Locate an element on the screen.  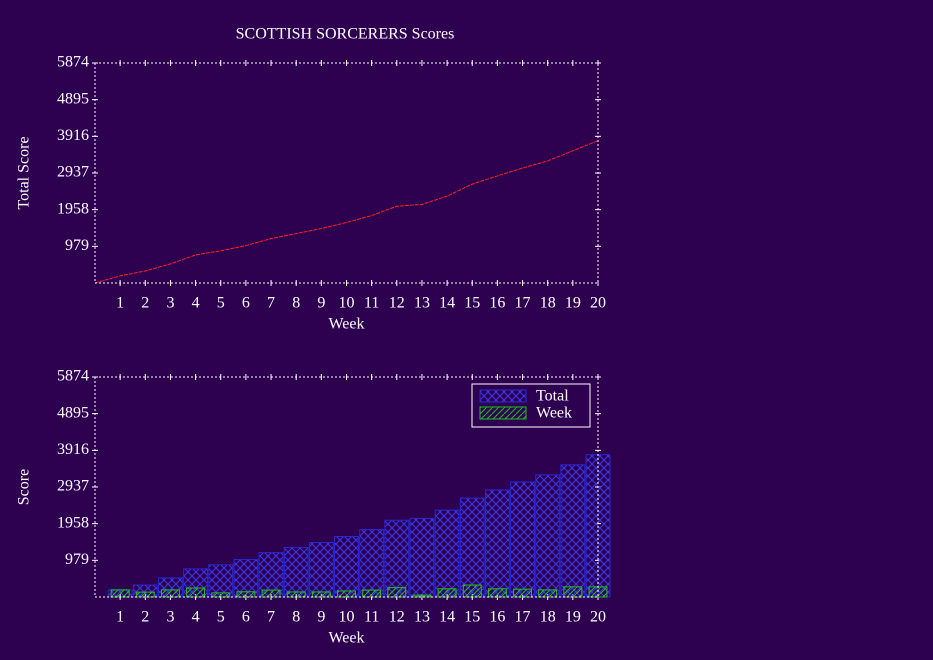
chart-title: SCOTTISH SORCERERS Scores is located at coordinates (345, 34).